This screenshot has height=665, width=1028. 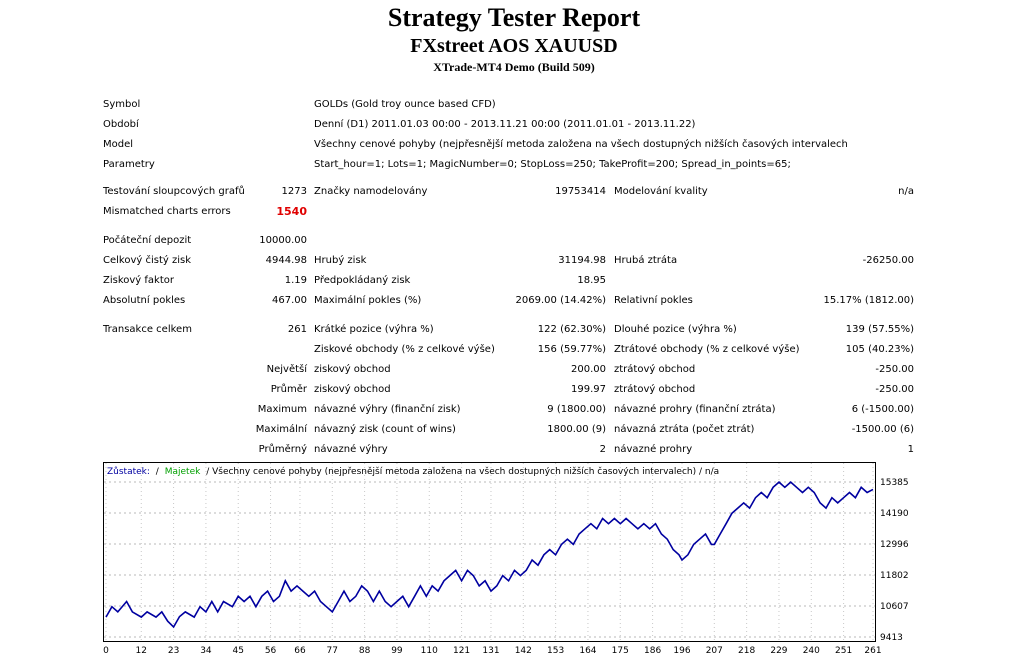 I want to click on avg-cons-wins-label: návazné výhry, so click(x=351, y=449).